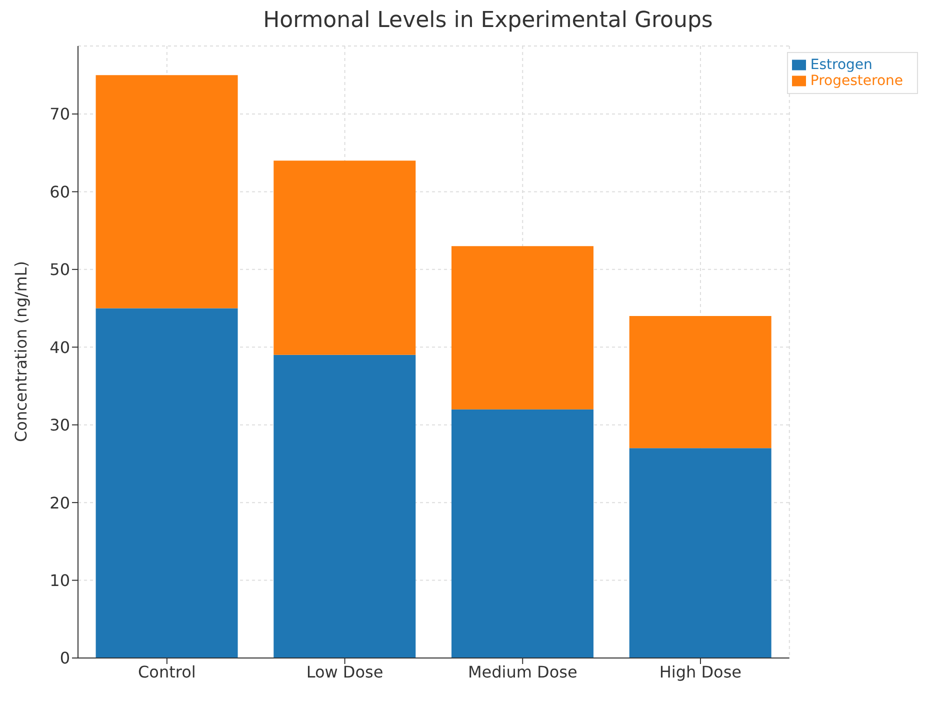 This screenshot has width=937, height=705. Describe the element at coordinates (841, 65) in the screenshot. I see `legend-label: Estrogen` at that location.